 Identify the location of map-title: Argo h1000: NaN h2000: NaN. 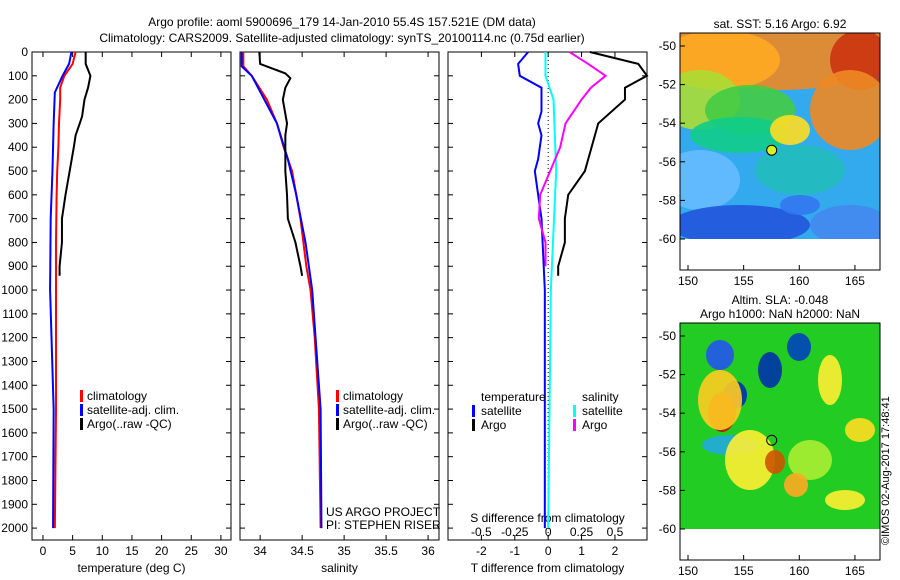
(780, 314).